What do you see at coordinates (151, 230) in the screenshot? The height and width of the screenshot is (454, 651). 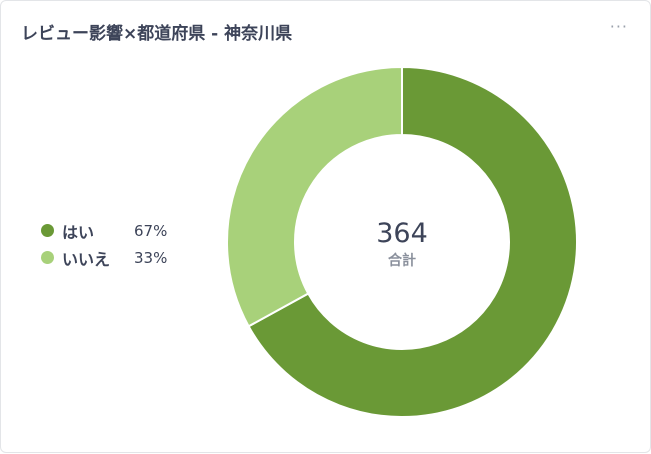 I see `legend-percent-yes: 67%` at bounding box center [151, 230].